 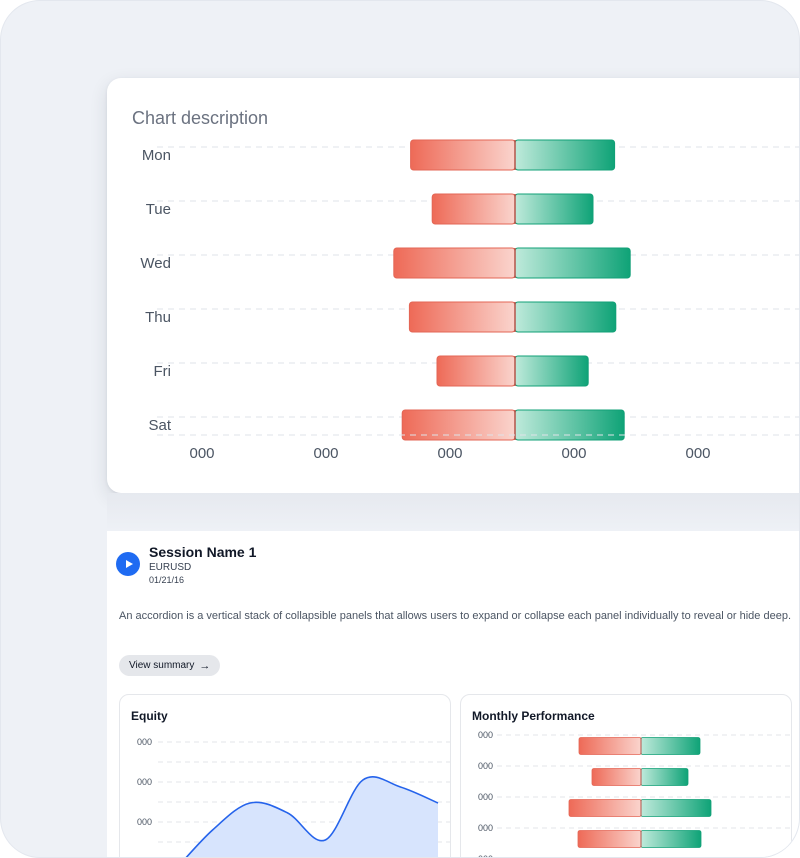 I want to click on view-summary-button: View summary →, so click(x=170, y=665).